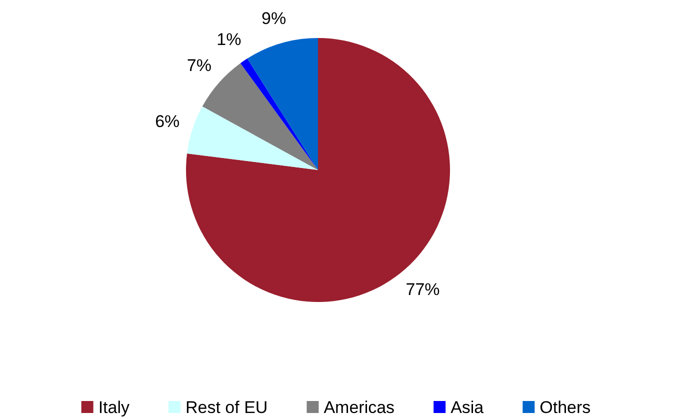 This screenshot has height=419, width=673. Describe the element at coordinates (565, 407) in the screenshot. I see `legend-label: Others` at that location.